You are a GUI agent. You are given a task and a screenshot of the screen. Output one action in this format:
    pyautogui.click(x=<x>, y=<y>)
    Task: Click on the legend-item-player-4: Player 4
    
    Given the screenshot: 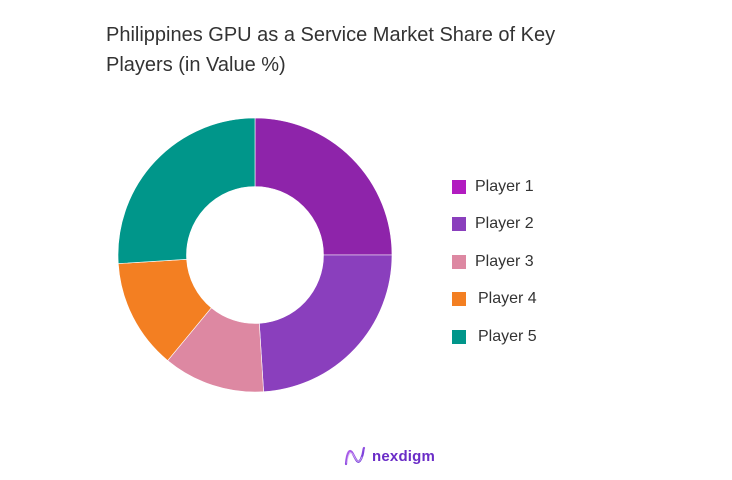 What is the action you would take?
    pyautogui.click(x=494, y=300)
    